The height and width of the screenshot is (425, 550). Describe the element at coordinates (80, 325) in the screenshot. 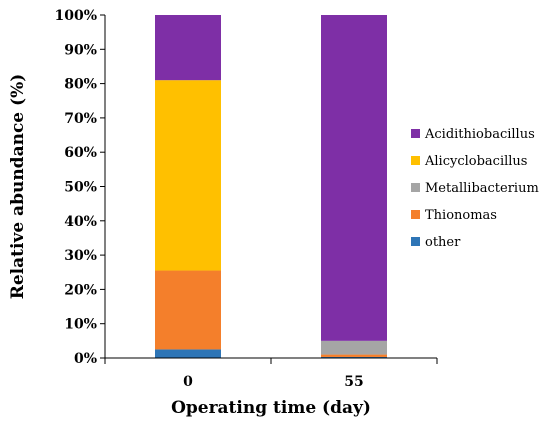

I see `y-tick-label: 10%` at that location.